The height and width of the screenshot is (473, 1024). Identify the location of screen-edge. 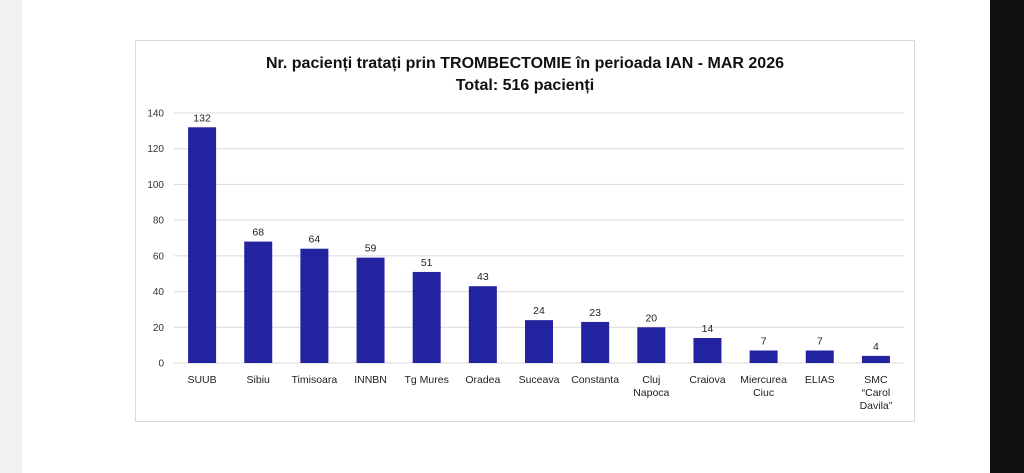
(1007, 236).